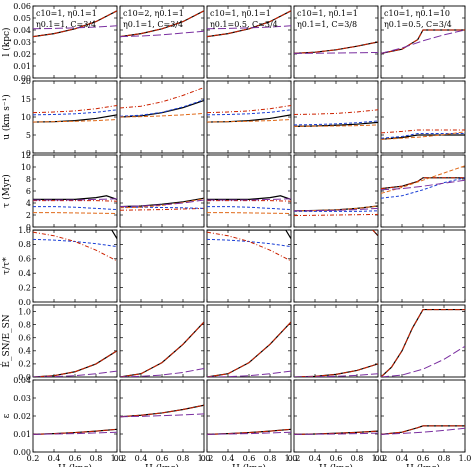 The image size is (474, 467). Describe the element at coordinates (28, 203) in the screenshot. I see `y-tick-label: 4` at that location.